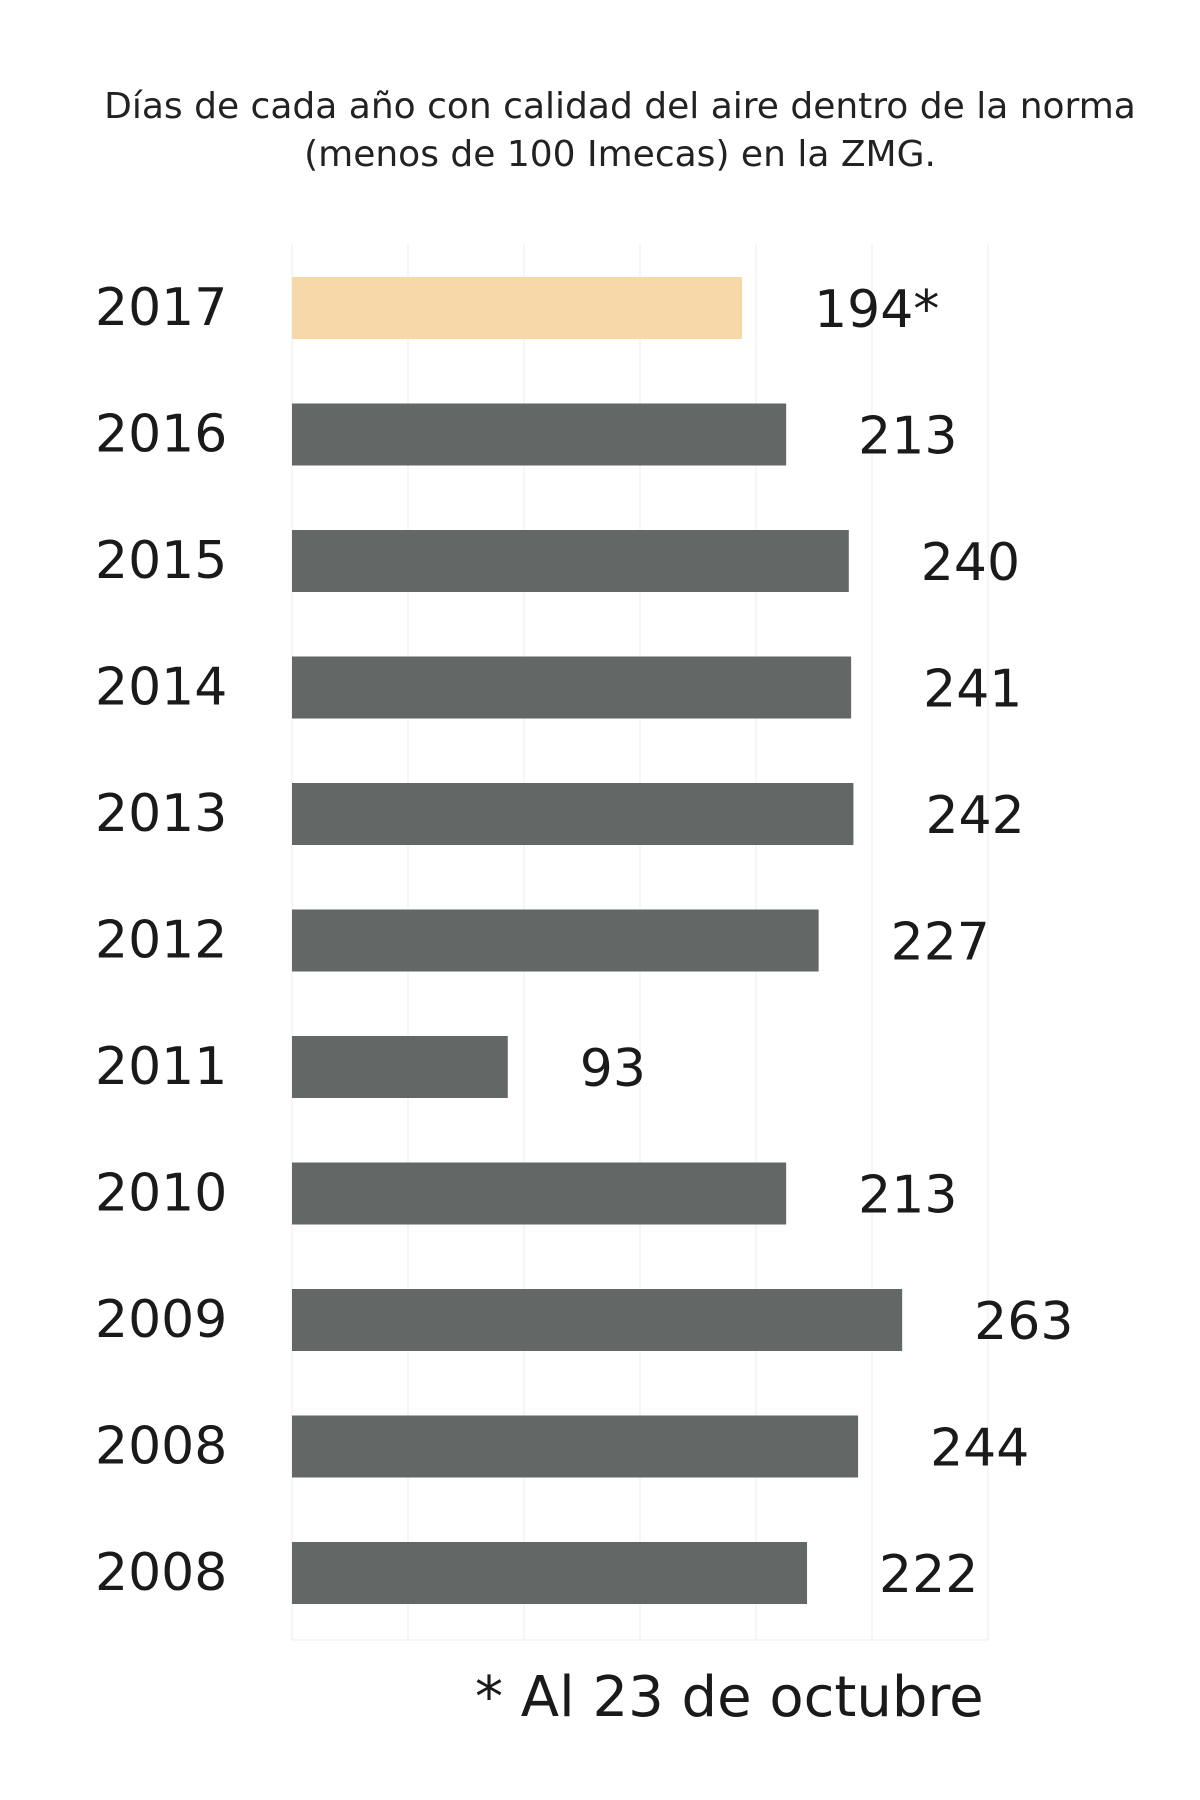 The width and height of the screenshot is (1200, 1800). I want to click on category-label: 2016, so click(161, 435).